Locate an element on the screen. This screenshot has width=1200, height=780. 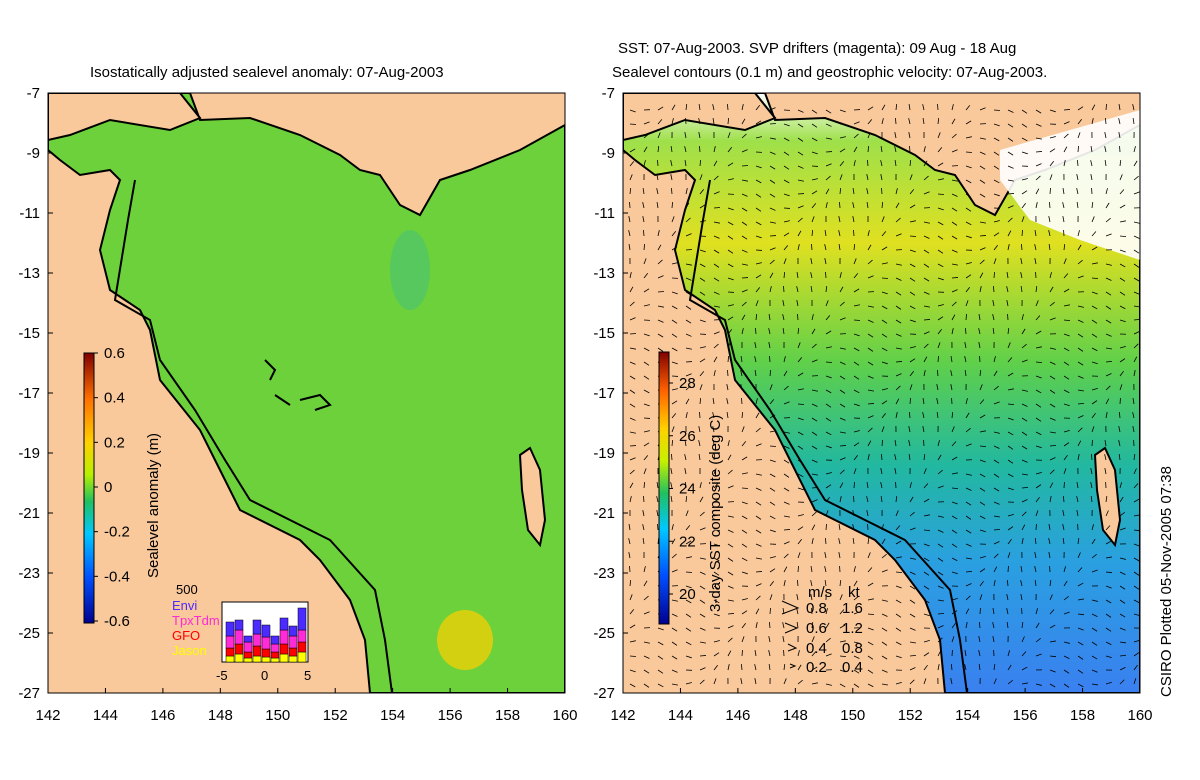
histogram-ymax: 500 is located at coordinates (187, 589).